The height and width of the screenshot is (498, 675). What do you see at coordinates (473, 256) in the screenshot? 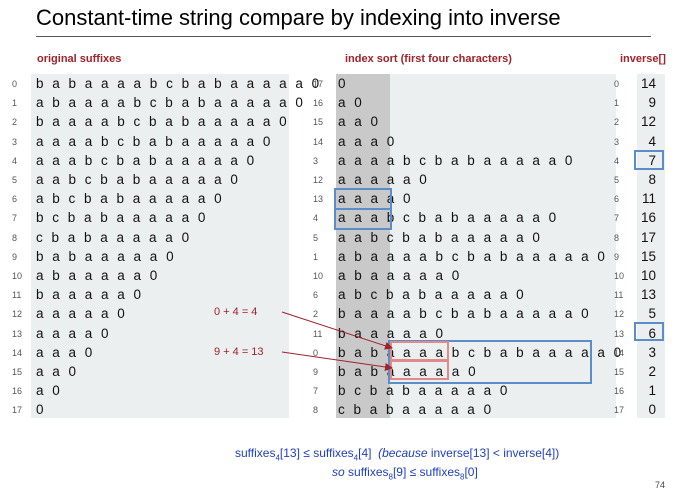
I see `col-sorted-value: a b a a a a b c b a b a a a a a 0` at bounding box center [473, 256].